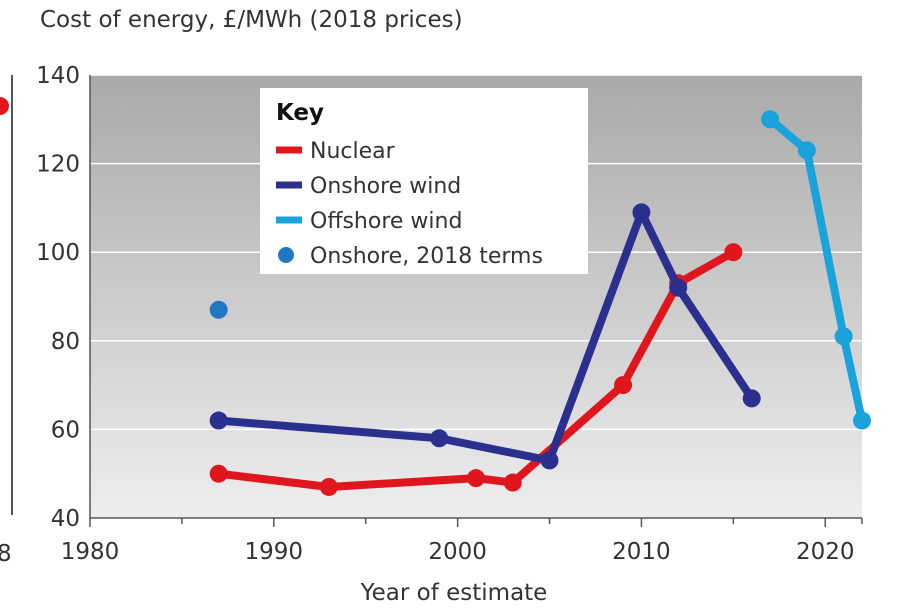  What do you see at coordinates (457, 552) in the screenshot?
I see `x-tick-label: 2000` at bounding box center [457, 552].